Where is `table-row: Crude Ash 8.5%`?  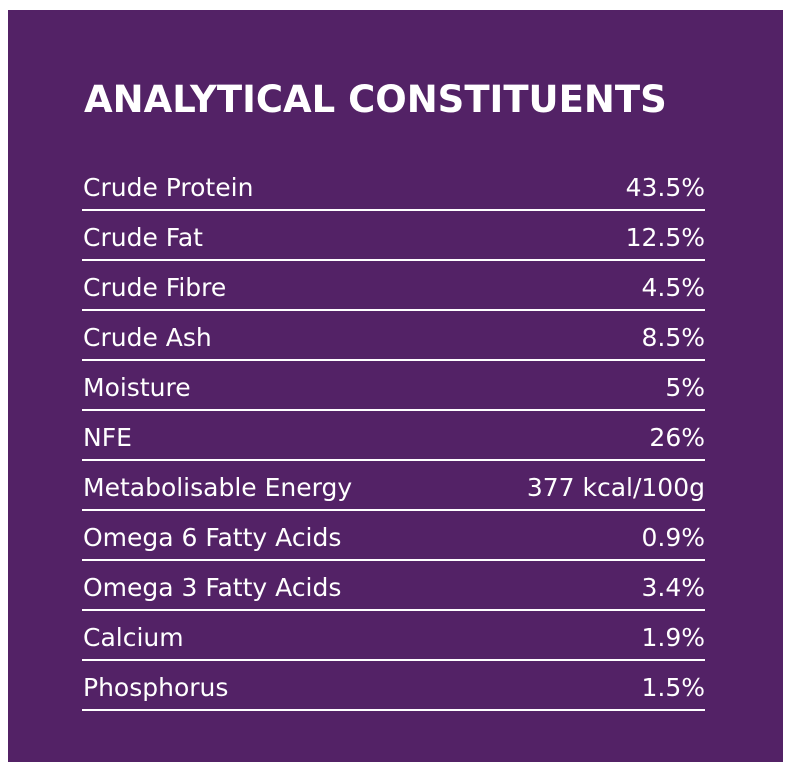
table-row: Crude Ash 8.5% is located at coordinates (393, 336).